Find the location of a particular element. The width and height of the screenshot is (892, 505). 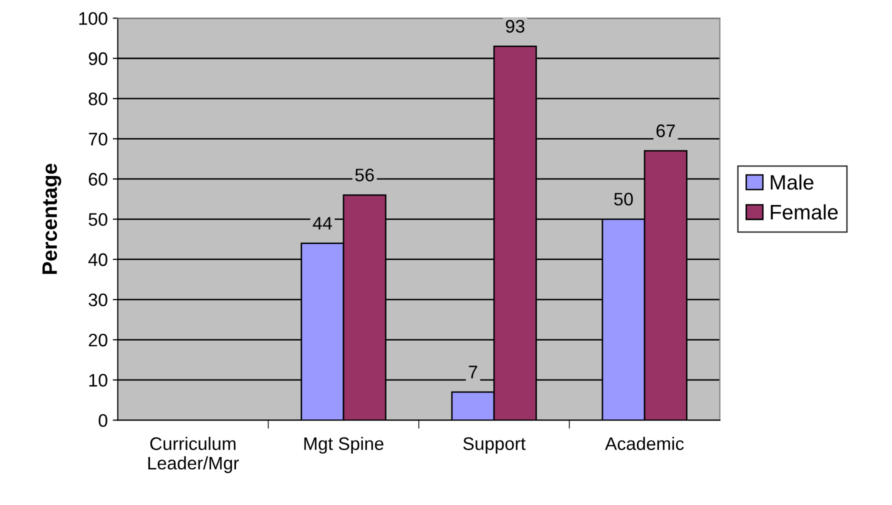

data-label: 7 is located at coordinates (473, 372).